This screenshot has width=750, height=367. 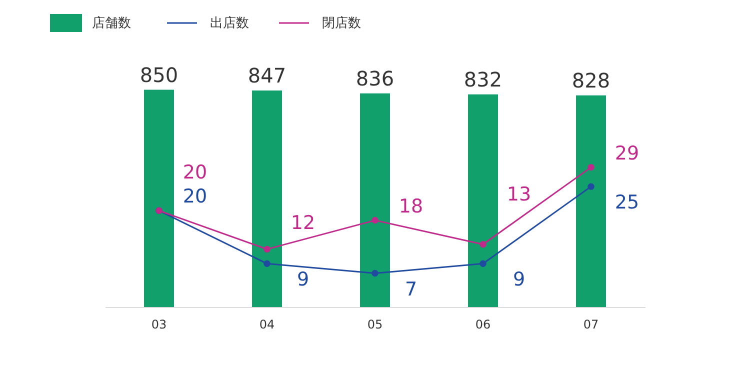 What do you see at coordinates (375, 78) in the screenshot?
I see `data-label: 836` at bounding box center [375, 78].